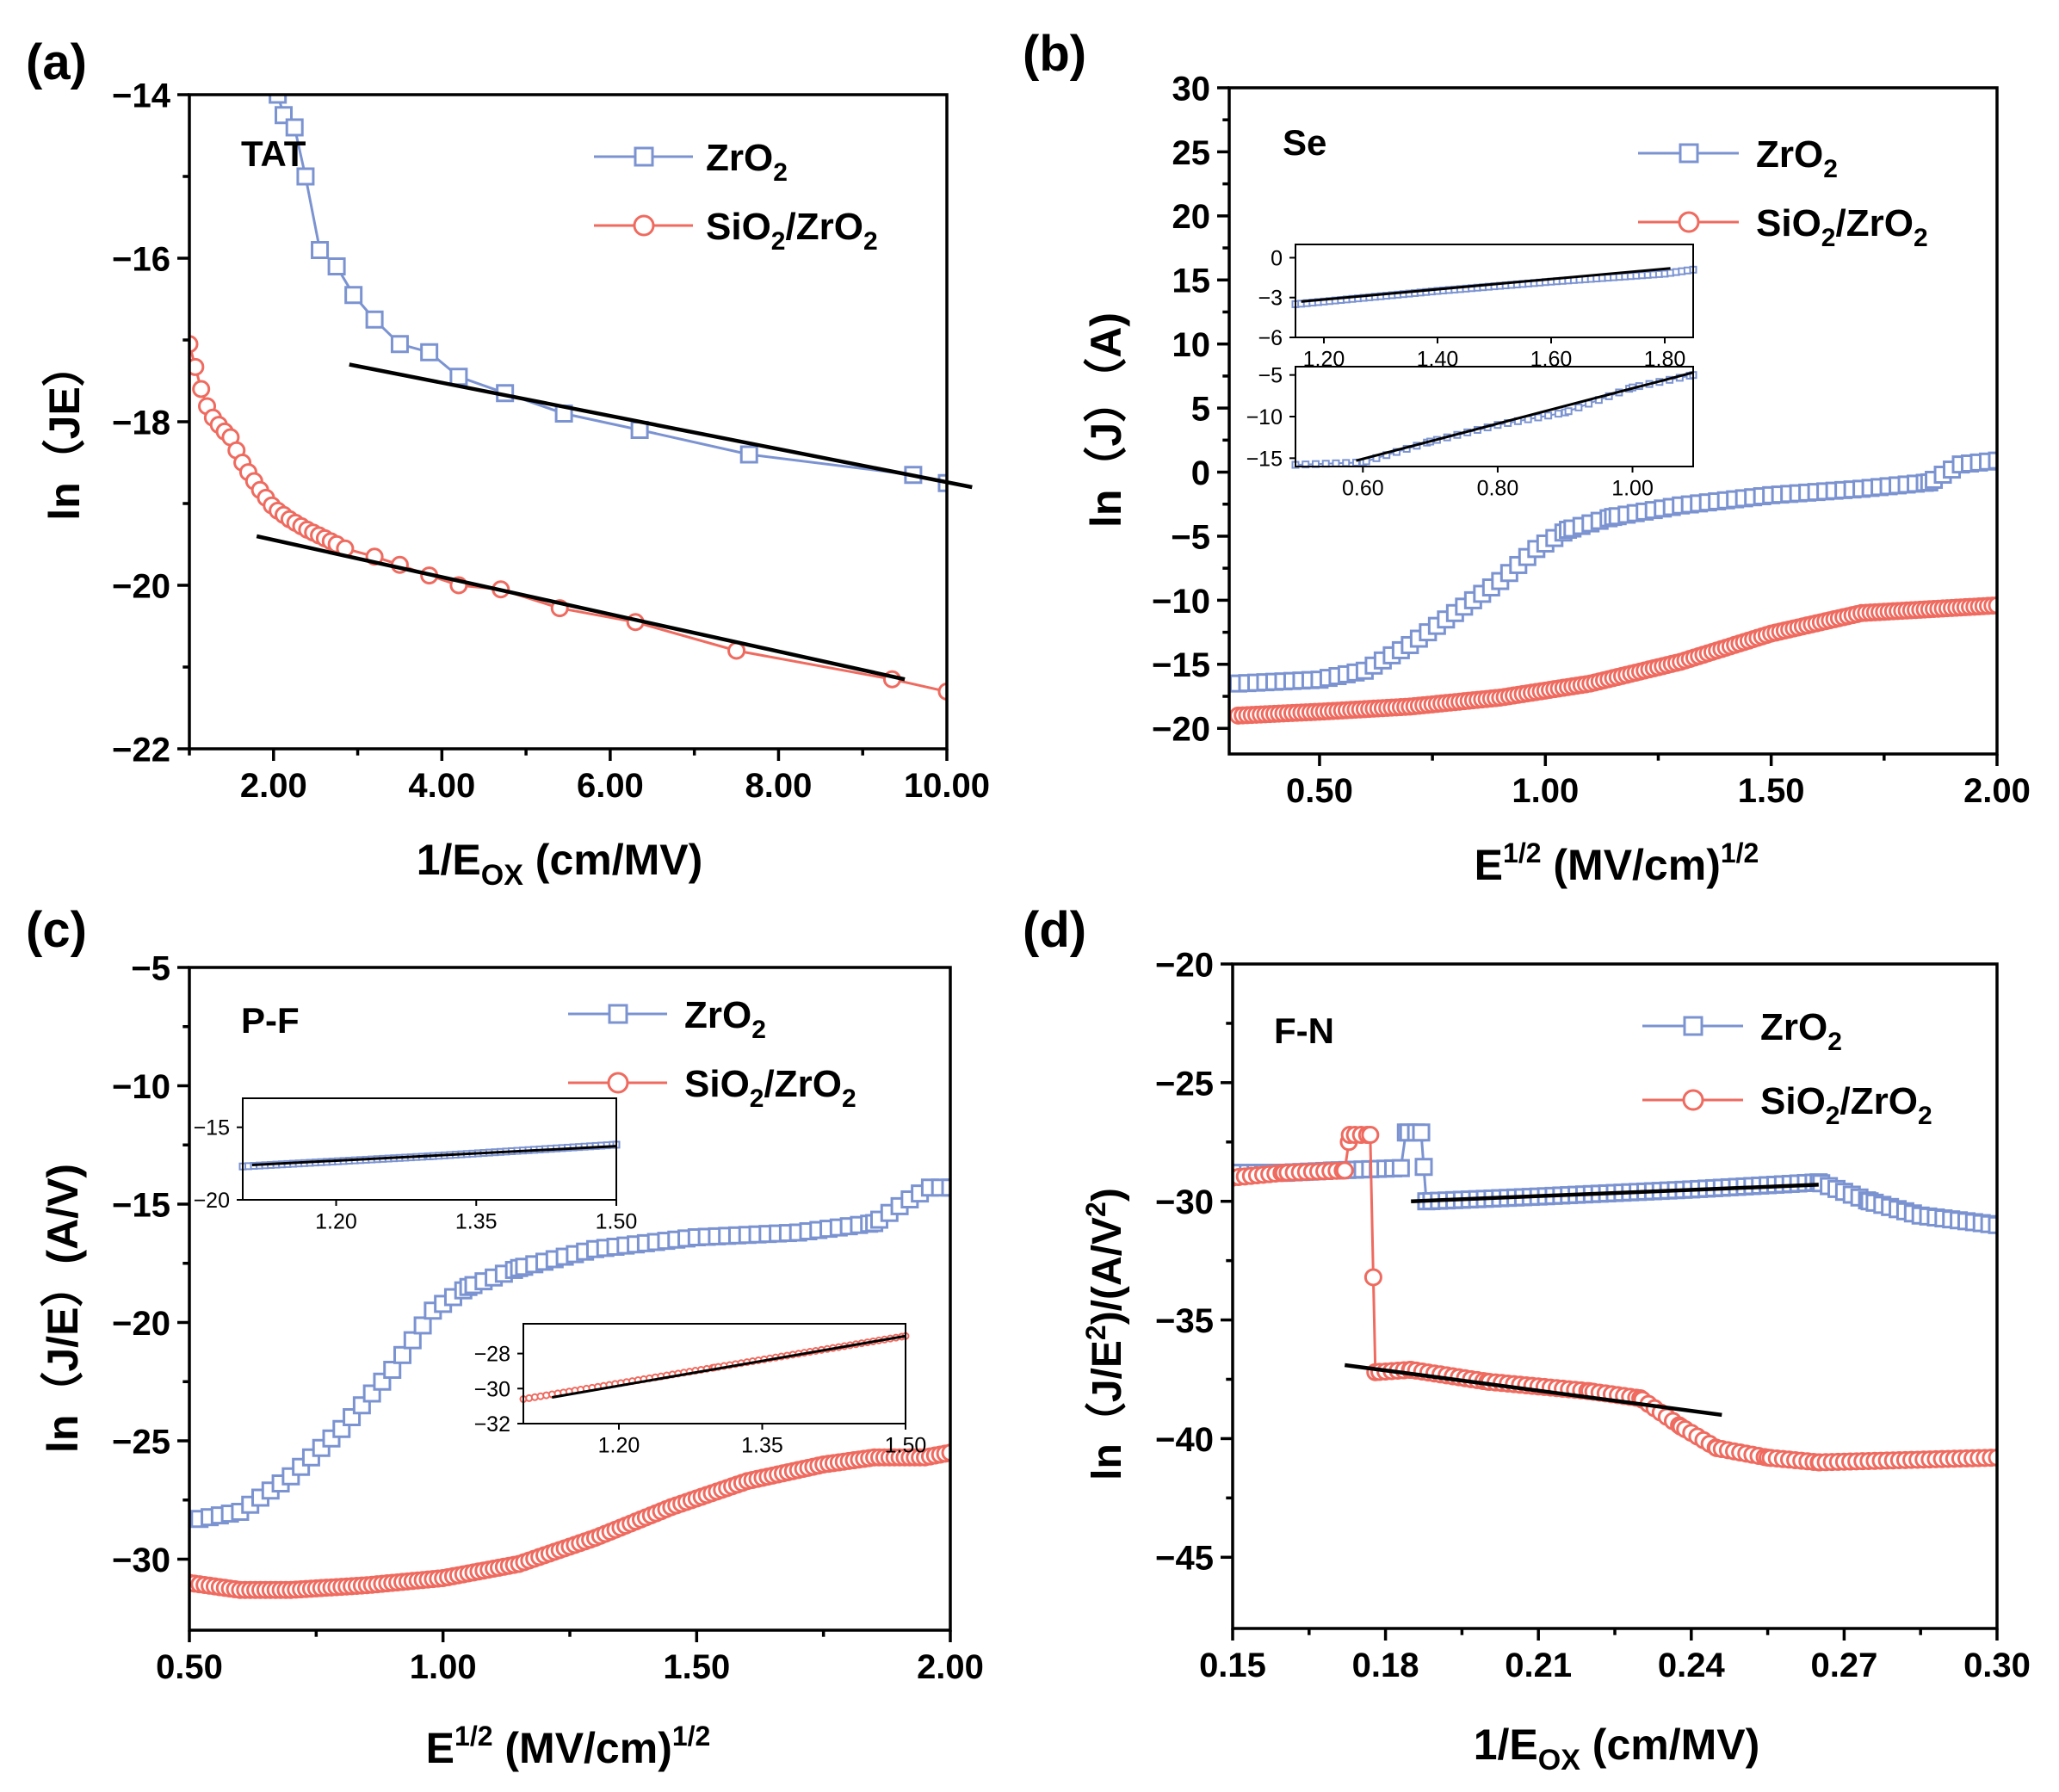 This screenshot has width=2059, height=1792. I want to click on x-tick-label: 4.00, so click(441, 786).